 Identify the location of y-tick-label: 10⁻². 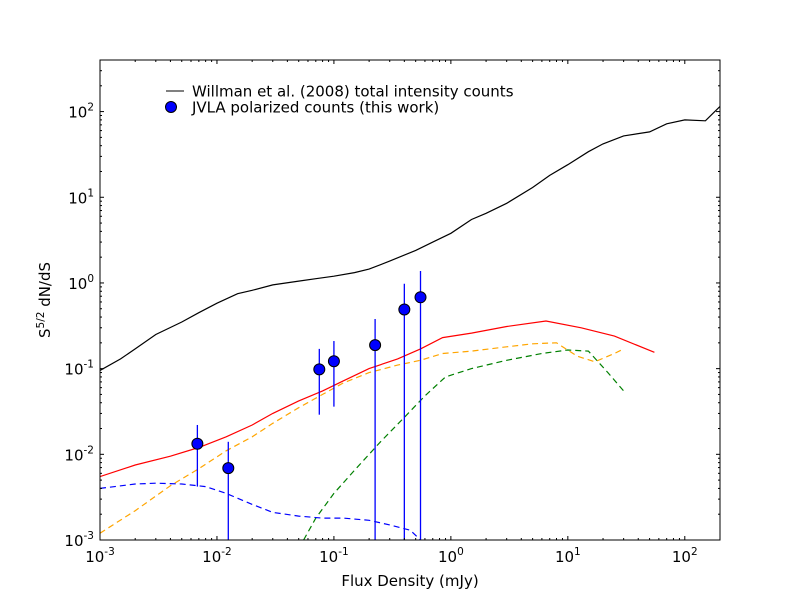
(79, 454).